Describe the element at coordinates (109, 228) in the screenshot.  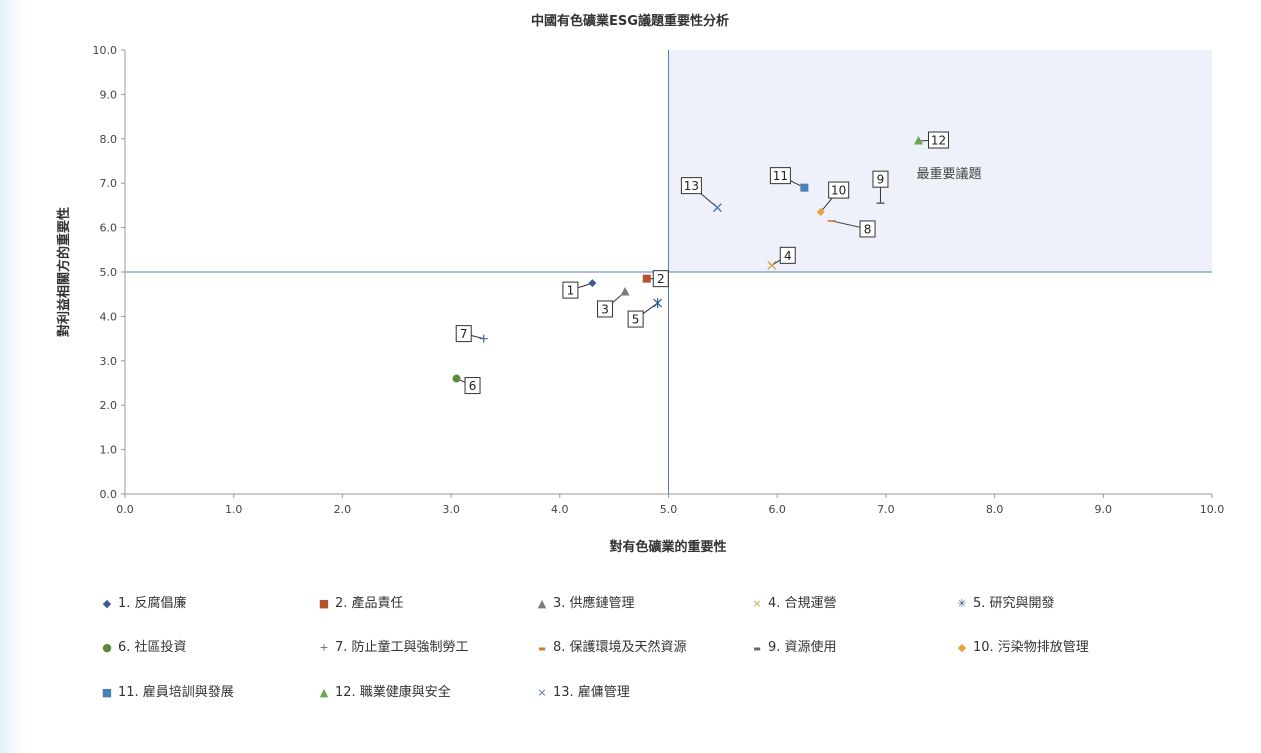
I see `y-tick-label: 6.0` at that location.